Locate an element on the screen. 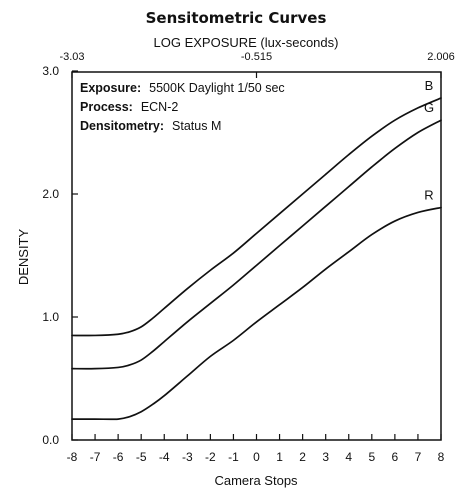  x-tick-label: 1 is located at coordinates (279, 457).